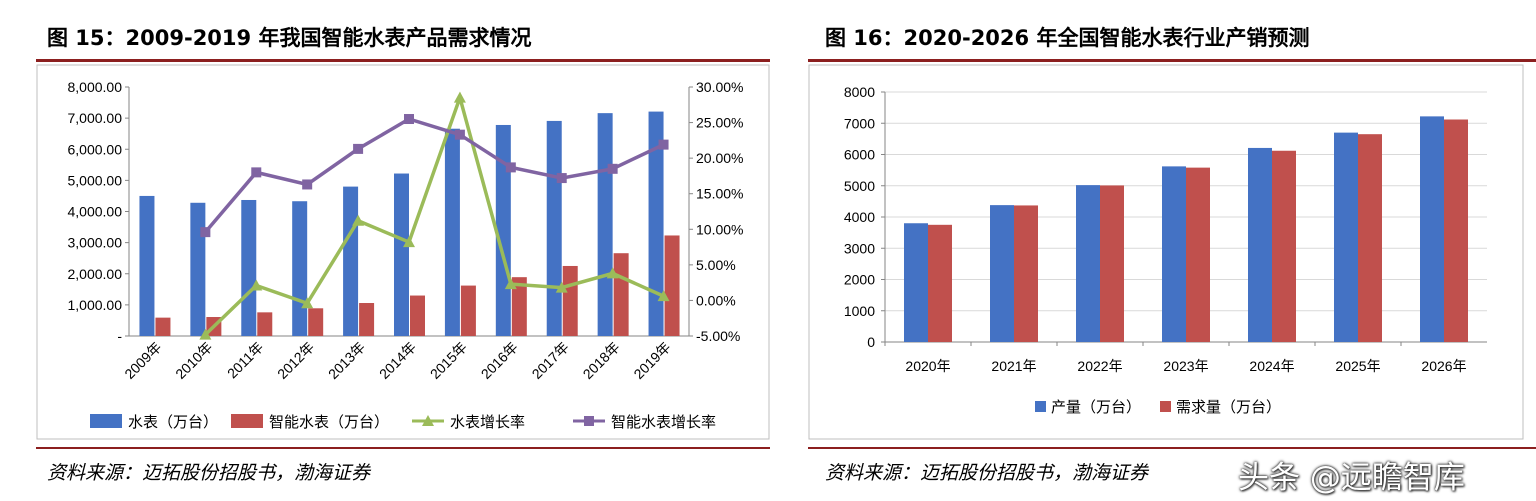 The width and height of the screenshot is (1536, 501). What do you see at coordinates (1067, 38) in the screenshot?
I see `figure-title: 图 16：2020-2026 年全国智能水表行业产销预测` at bounding box center [1067, 38].